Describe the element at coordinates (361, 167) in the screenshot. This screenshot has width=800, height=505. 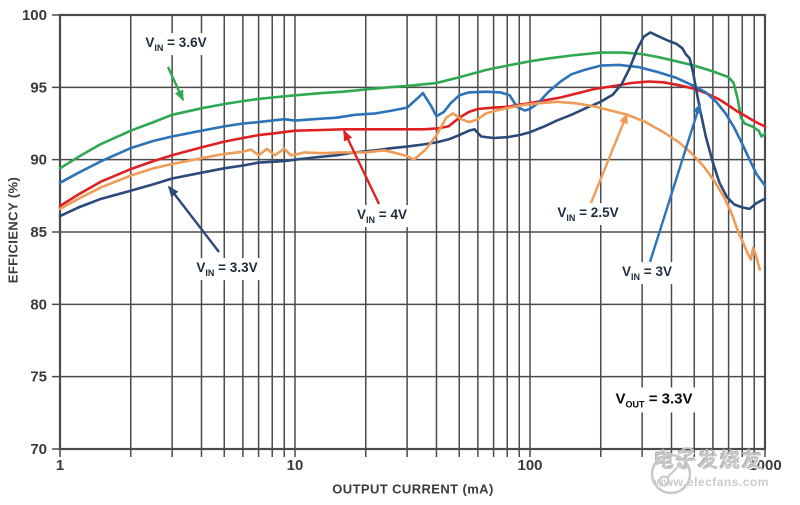
I see `annotation-arrow-vin4` at that location.